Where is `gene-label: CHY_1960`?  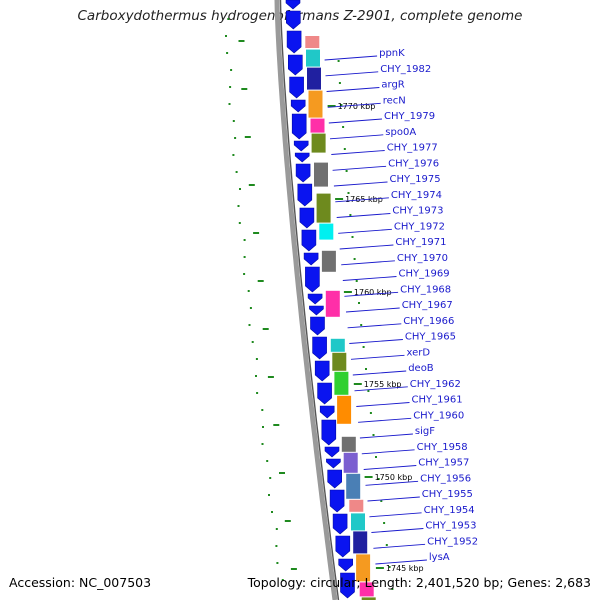 gene-label: CHY_1960 is located at coordinates (438, 415).